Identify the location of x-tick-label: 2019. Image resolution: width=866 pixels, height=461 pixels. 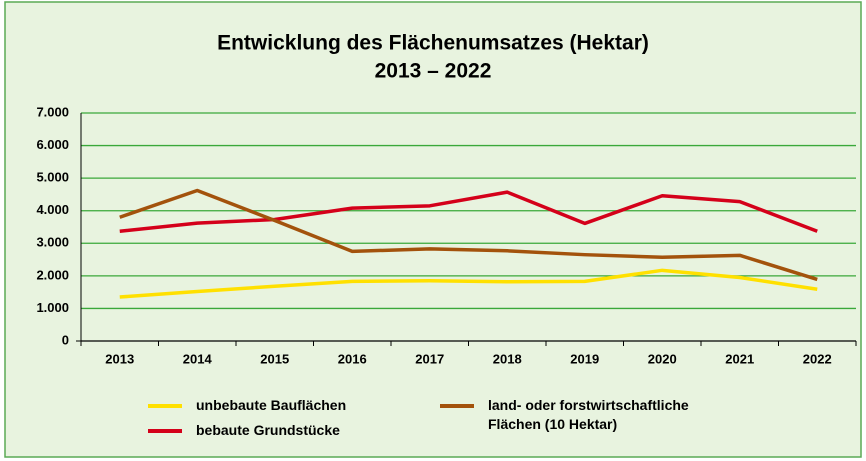
(584, 358).